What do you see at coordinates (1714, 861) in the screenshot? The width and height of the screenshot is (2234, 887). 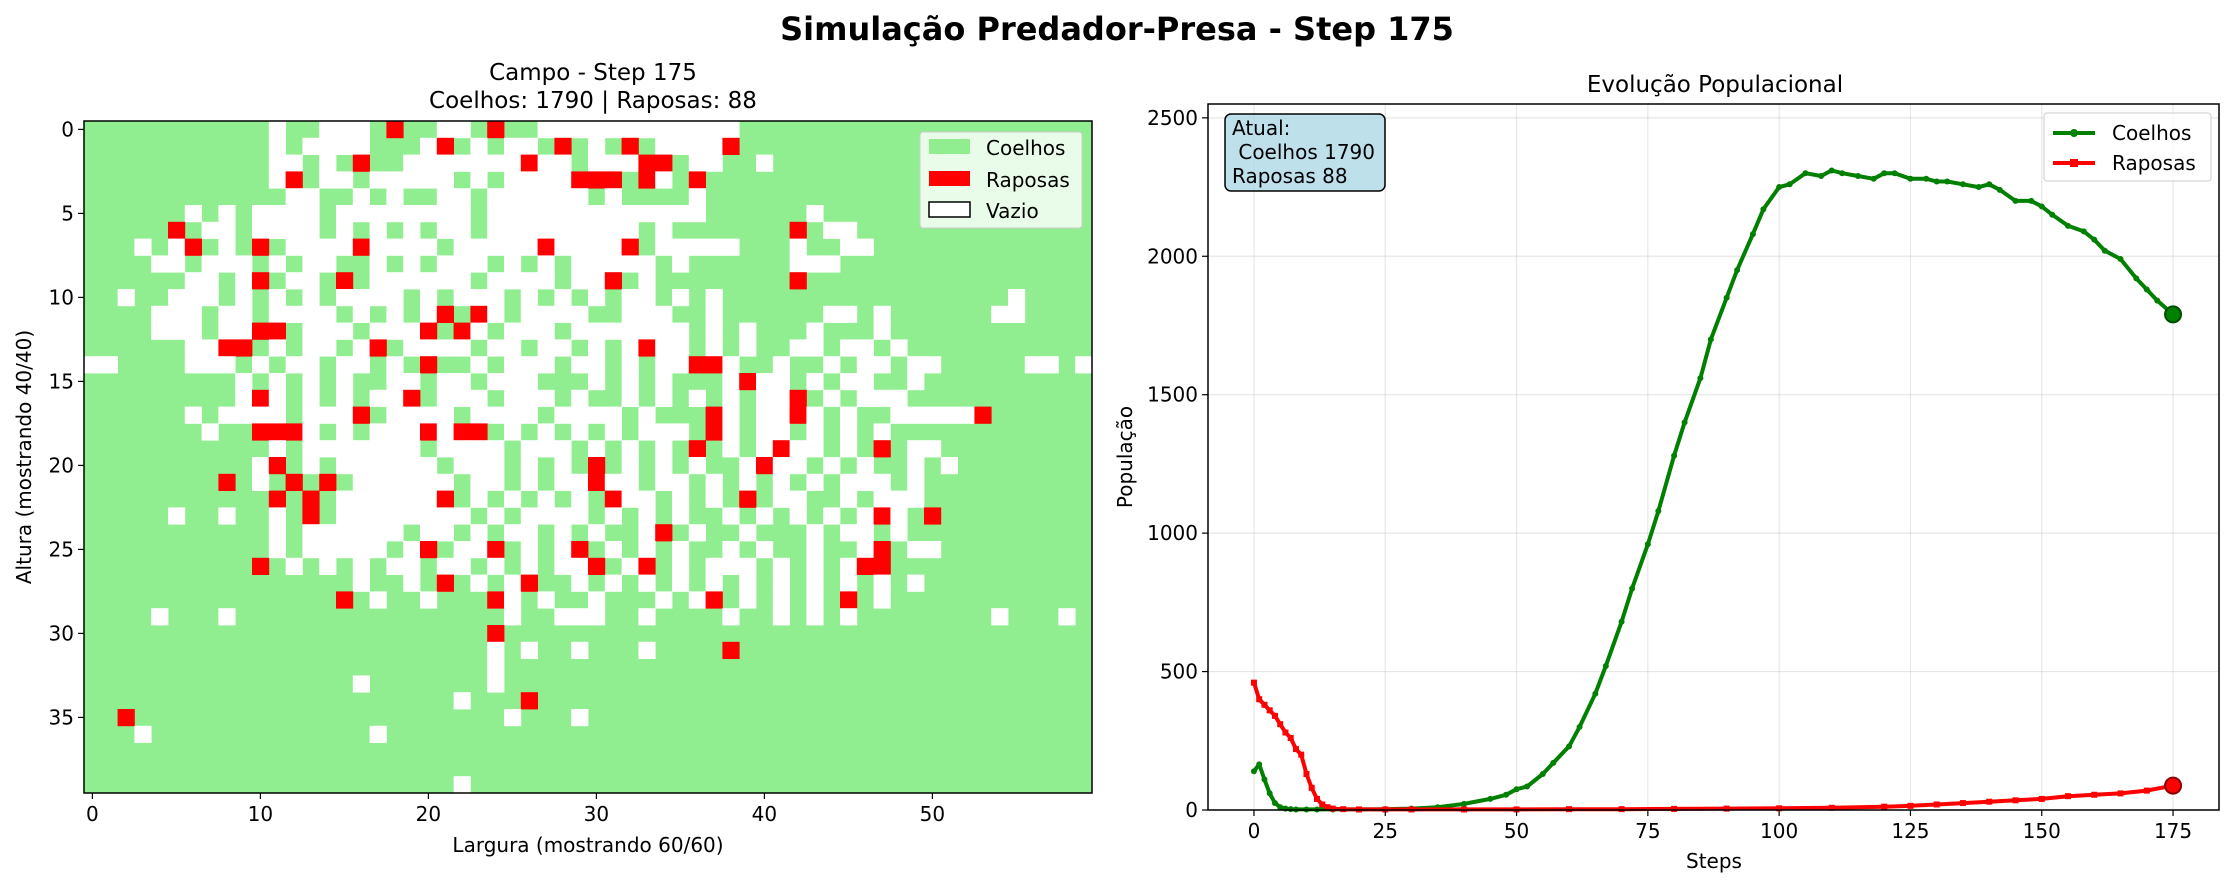 I see `line-xlabel: Steps` at bounding box center [1714, 861].